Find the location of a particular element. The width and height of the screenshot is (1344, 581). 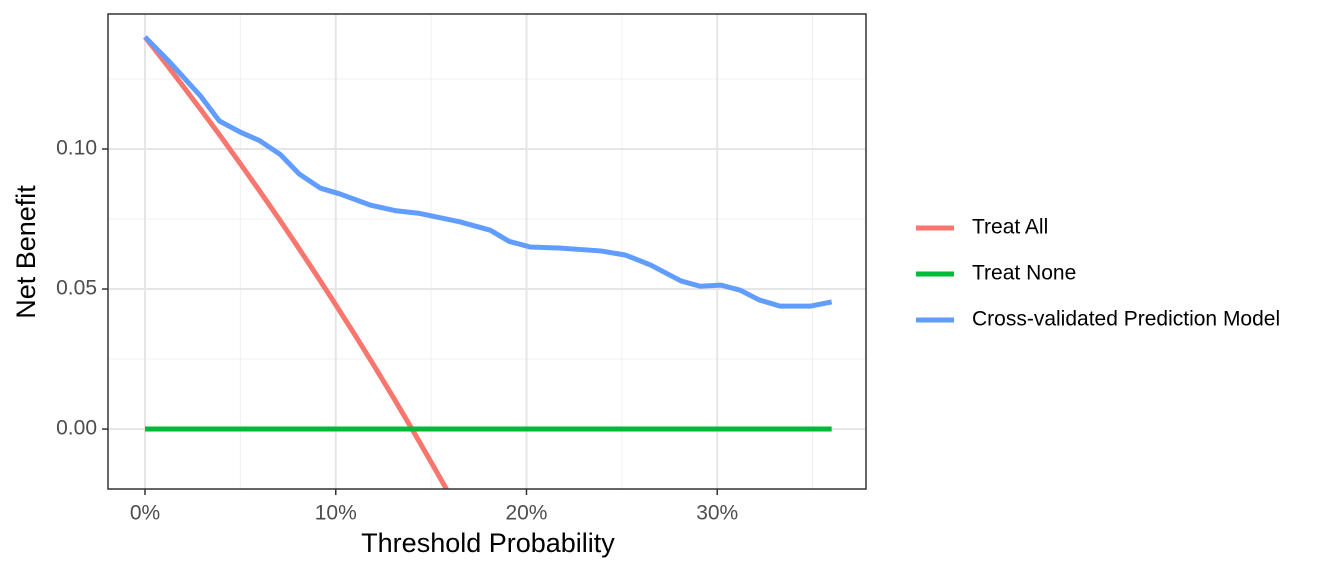

y-tick-label: 0.10 is located at coordinates (76, 148).